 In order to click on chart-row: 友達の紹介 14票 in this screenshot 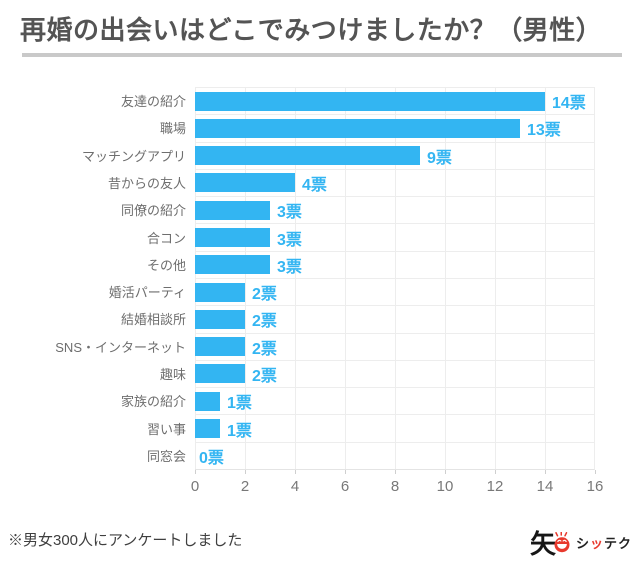, I will do `click(320, 101)`.